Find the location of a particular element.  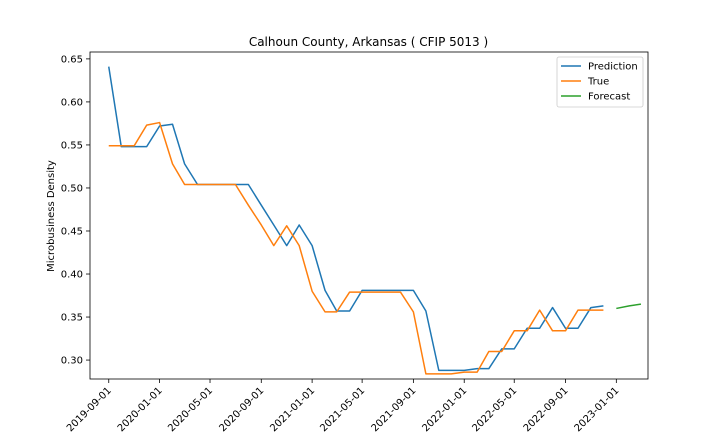

legend-box is located at coordinates (600, 82).